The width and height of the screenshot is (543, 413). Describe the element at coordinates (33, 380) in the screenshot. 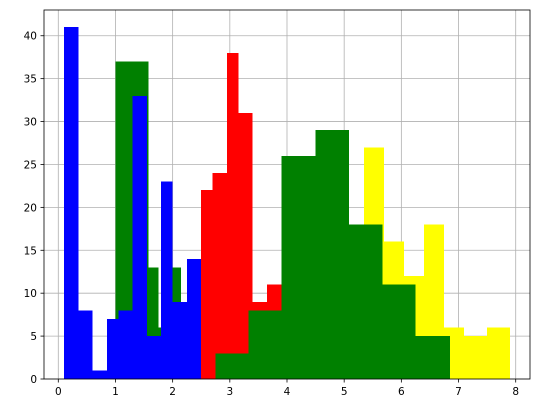

I see `y-tick-label-0: 0` at that location.